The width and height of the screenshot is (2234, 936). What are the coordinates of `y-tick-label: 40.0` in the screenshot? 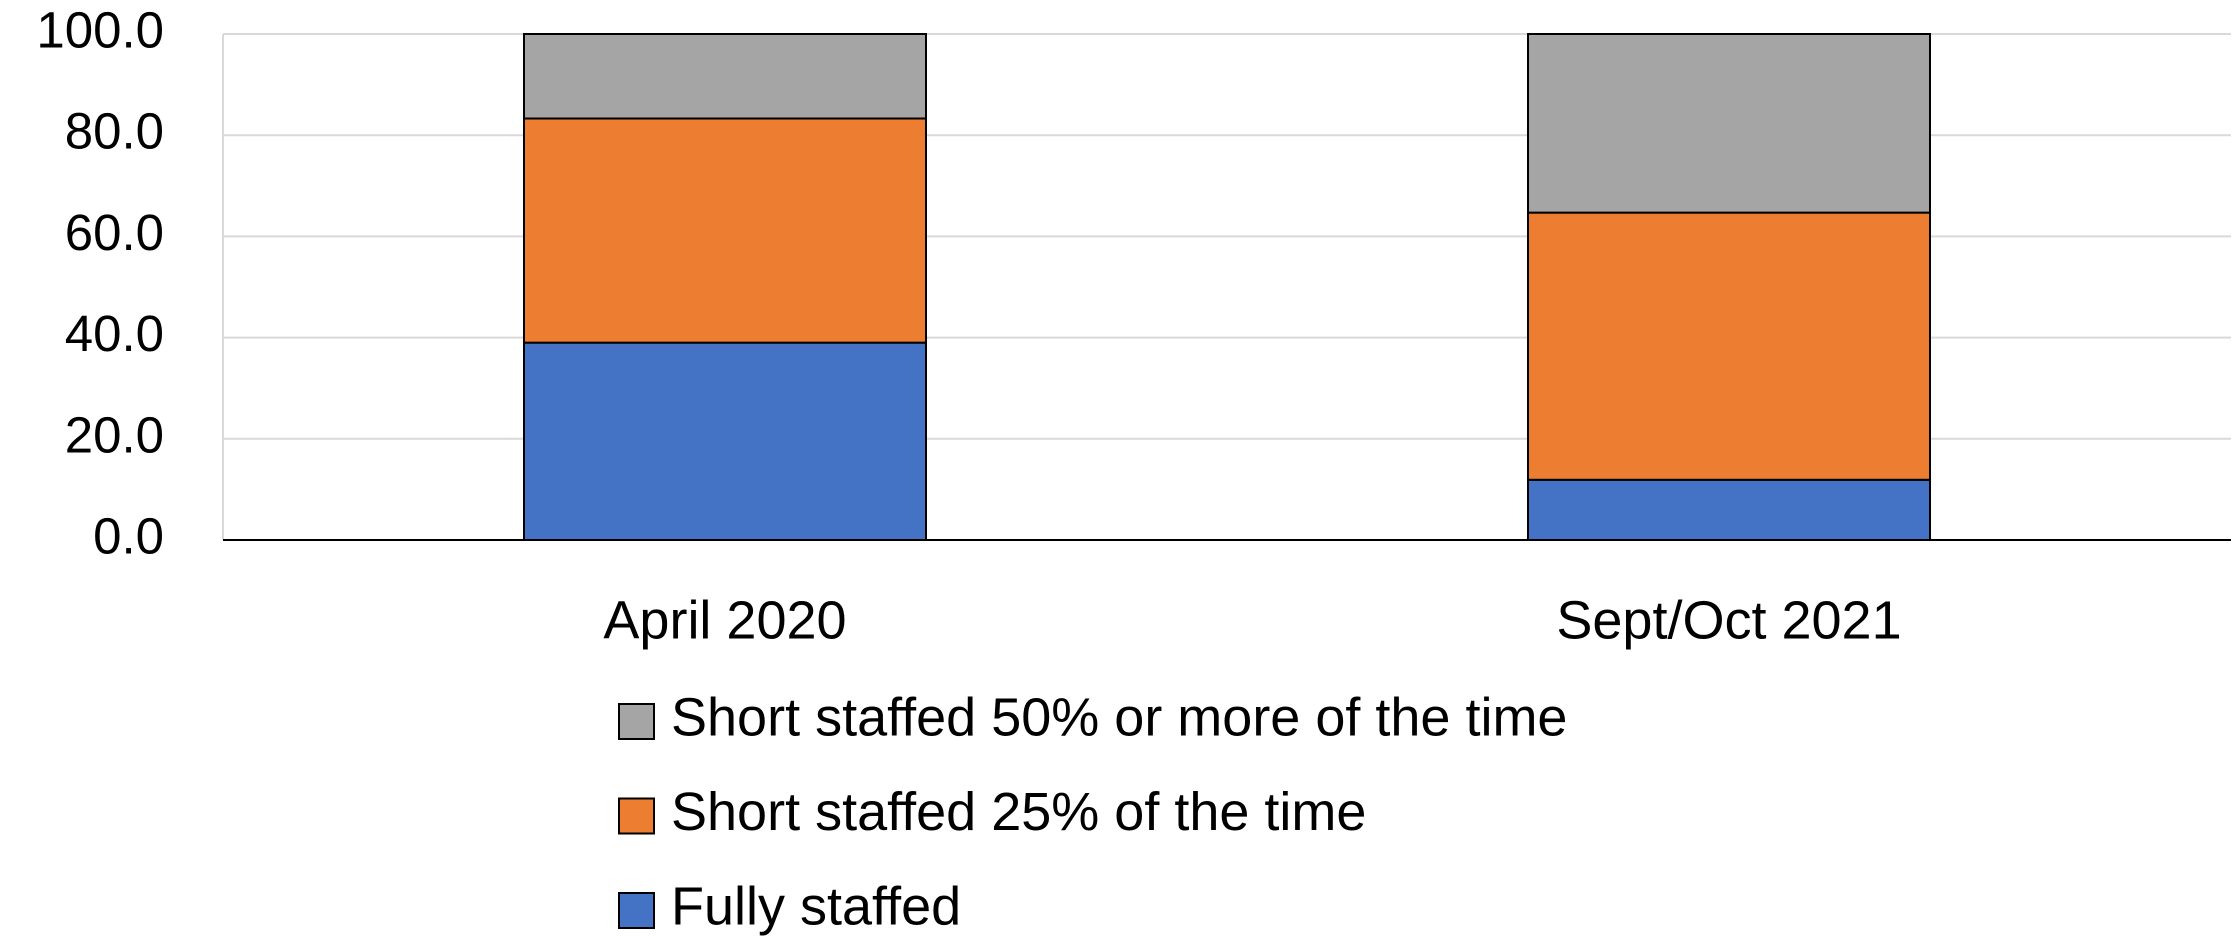 It's located at (114, 333).